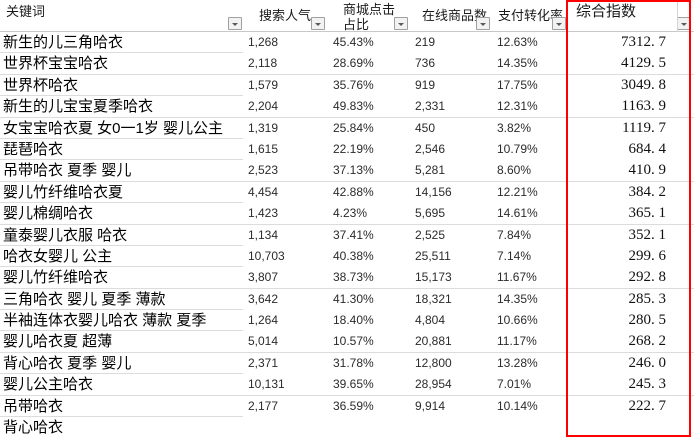  I want to click on table-row: 琵琶哈衣 1,615 22.19% 2,546 10.79% 684. 4, so click(347, 149).